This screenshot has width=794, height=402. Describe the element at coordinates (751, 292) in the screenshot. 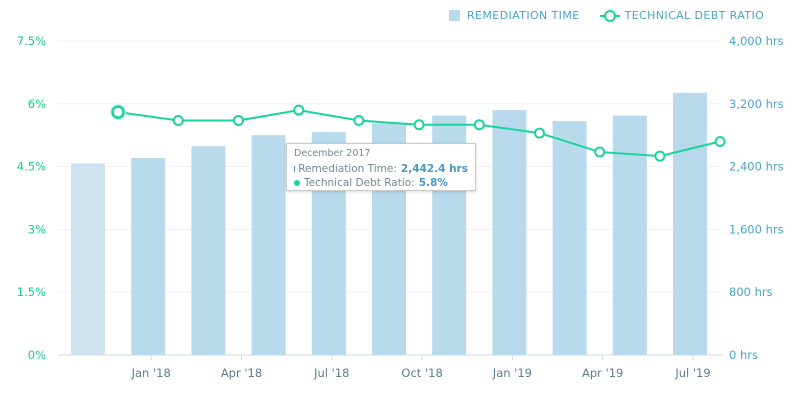

I see `y-right-tick-label: 800 hrs` at that location.